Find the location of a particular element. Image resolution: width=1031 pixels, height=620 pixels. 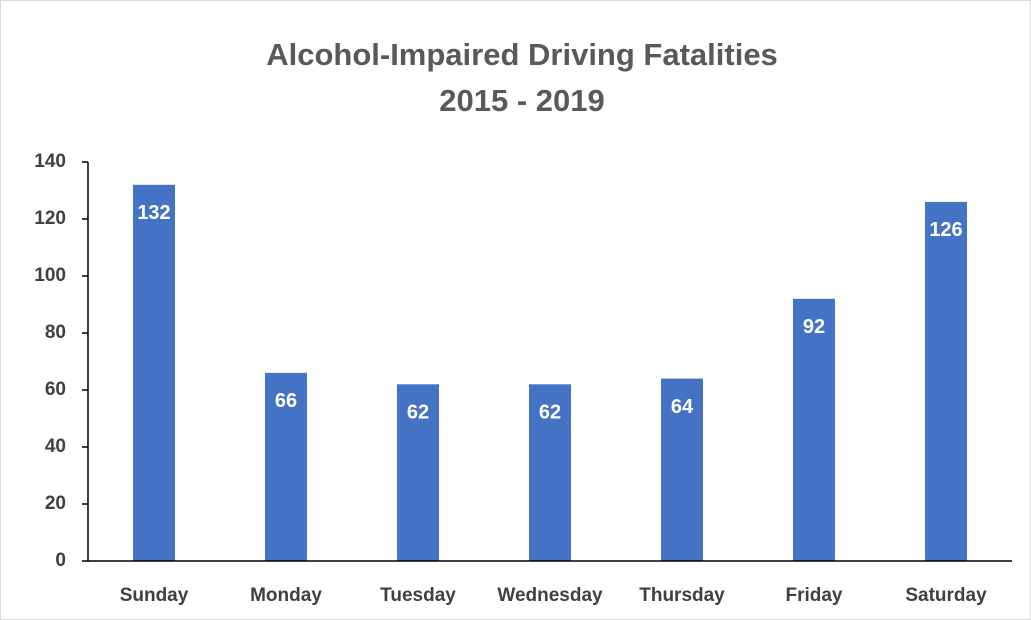

x-tick-label: Thursday is located at coordinates (682, 595).